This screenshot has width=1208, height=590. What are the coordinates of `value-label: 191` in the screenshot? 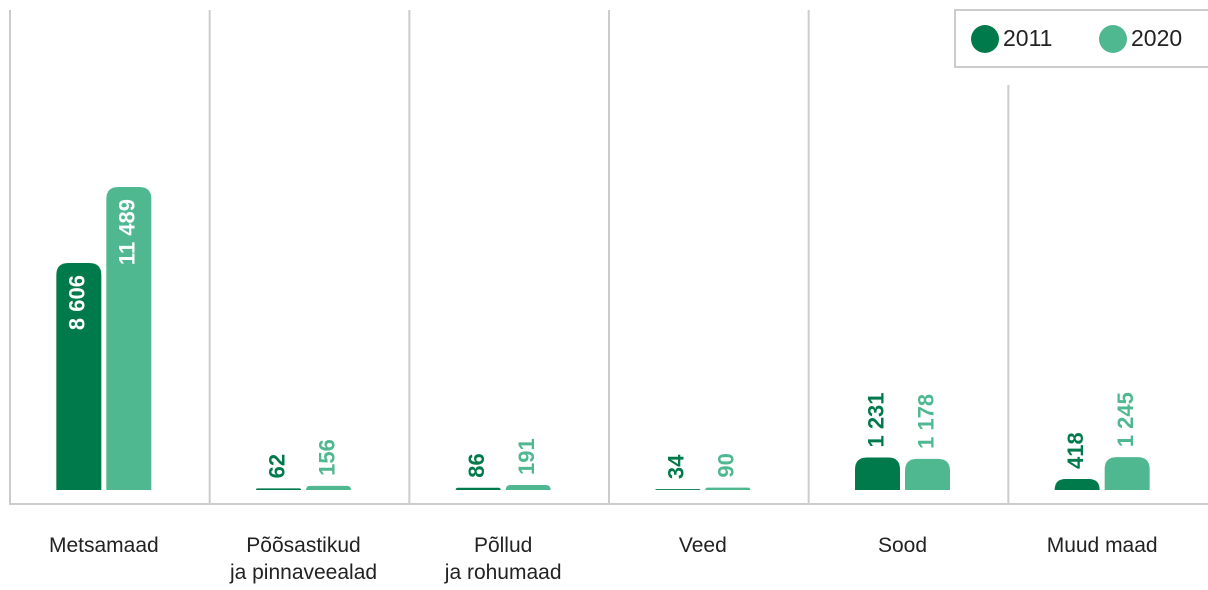 It's located at (526, 456).